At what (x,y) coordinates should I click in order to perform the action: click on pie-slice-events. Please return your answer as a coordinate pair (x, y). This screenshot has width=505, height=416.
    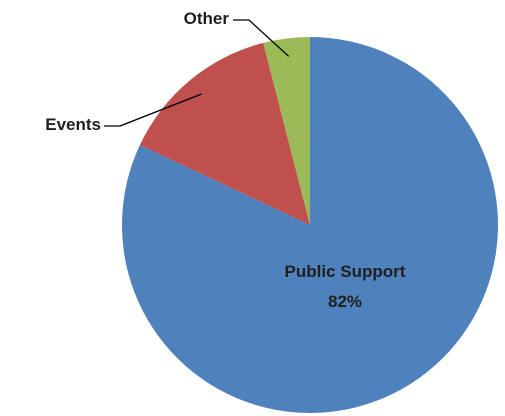
    Looking at the image, I should click on (224, 133).